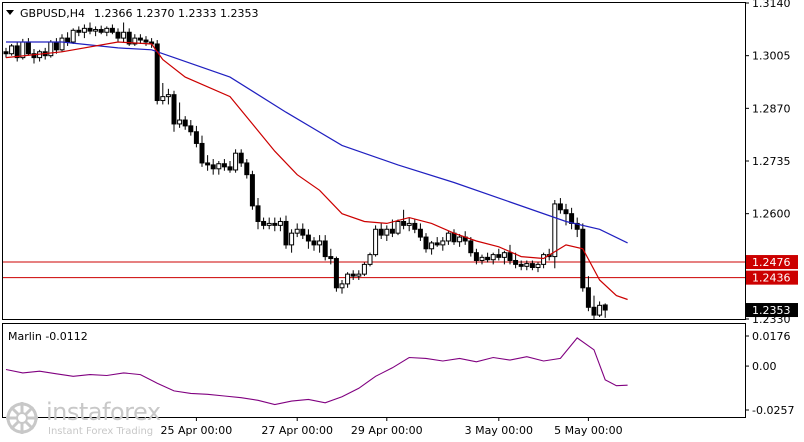  I want to click on price-tick-label: 1.3140, so click(771, 5).